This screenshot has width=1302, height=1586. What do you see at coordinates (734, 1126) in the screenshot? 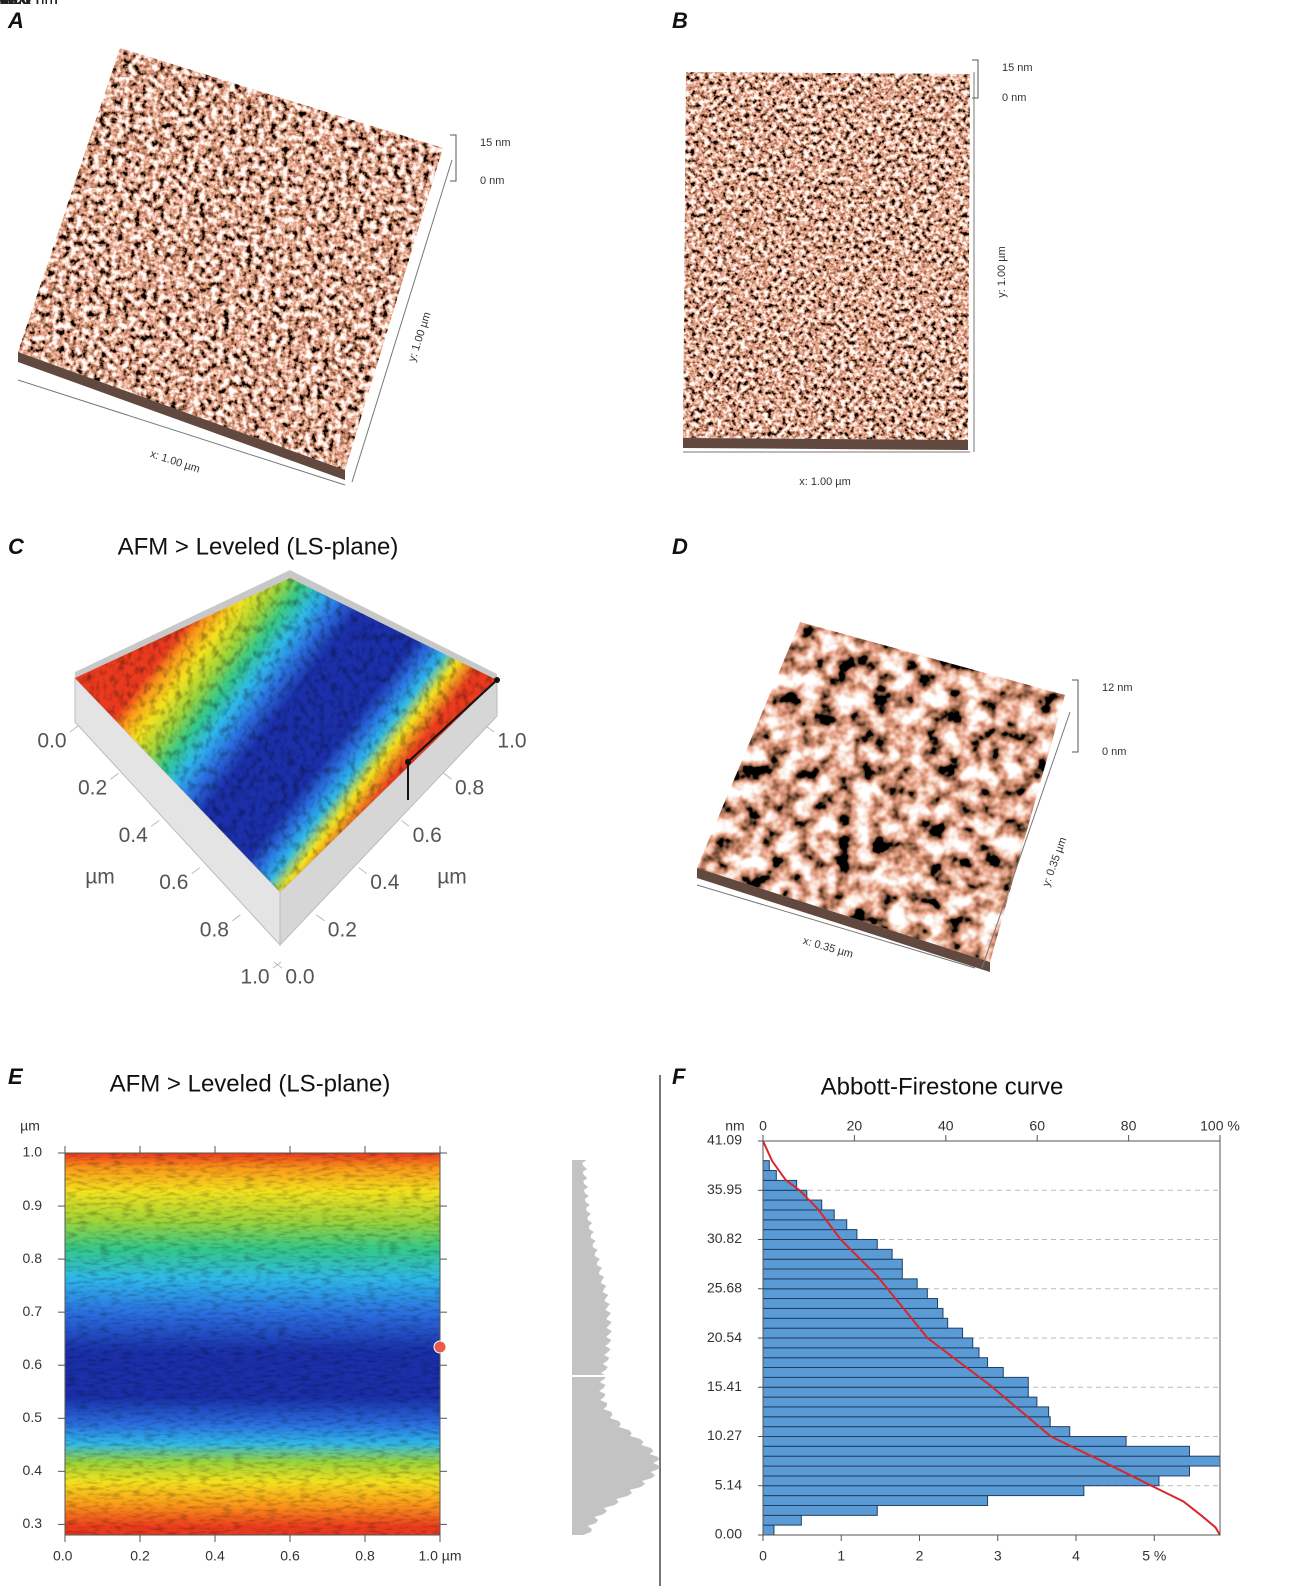
I see `y-axis-label: nm` at bounding box center [734, 1126].